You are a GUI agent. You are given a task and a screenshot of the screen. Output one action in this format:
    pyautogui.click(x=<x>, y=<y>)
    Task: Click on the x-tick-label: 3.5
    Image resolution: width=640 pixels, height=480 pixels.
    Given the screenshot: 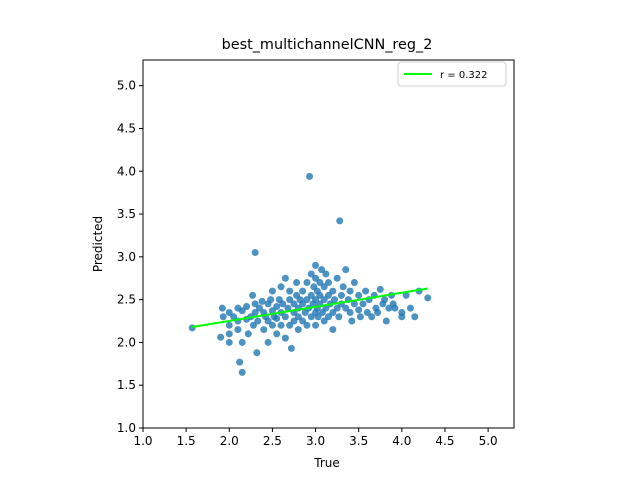 What is the action you would take?
    pyautogui.click(x=358, y=441)
    